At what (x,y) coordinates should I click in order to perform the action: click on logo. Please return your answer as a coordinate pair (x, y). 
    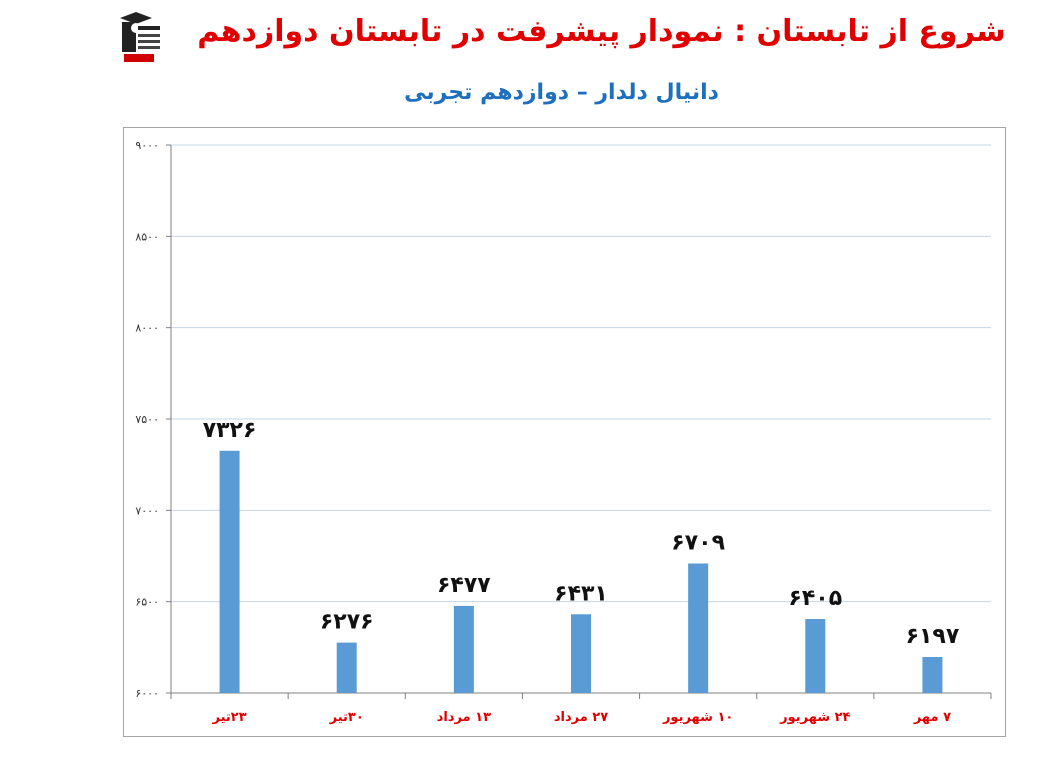
    Looking at the image, I should click on (141, 37).